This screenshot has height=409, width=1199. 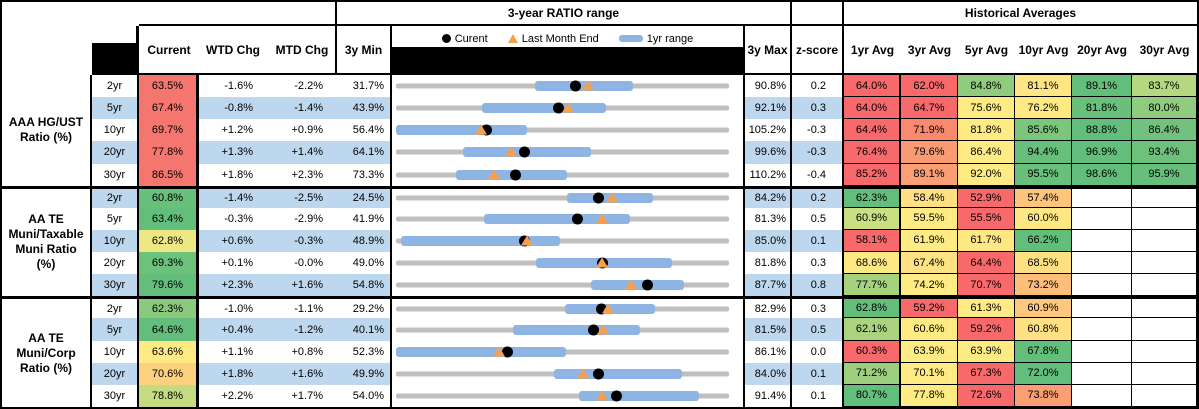 I want to click on z-score-cell: 0.3, so click(x=818, y=263).